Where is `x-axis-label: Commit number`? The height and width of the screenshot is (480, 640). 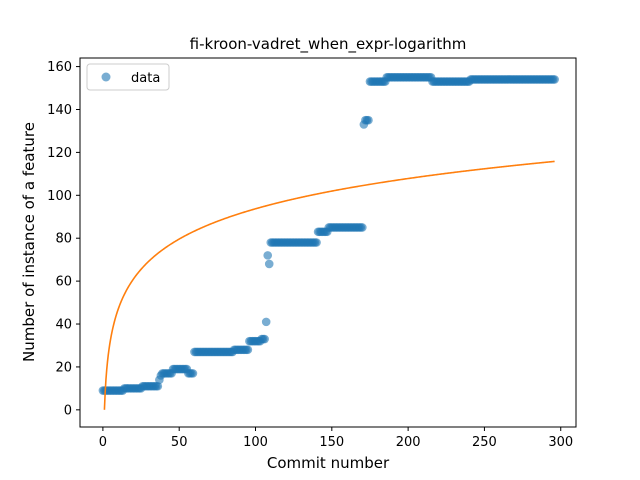
x-axis-label: Commit number is located at coordinates (328, 463).